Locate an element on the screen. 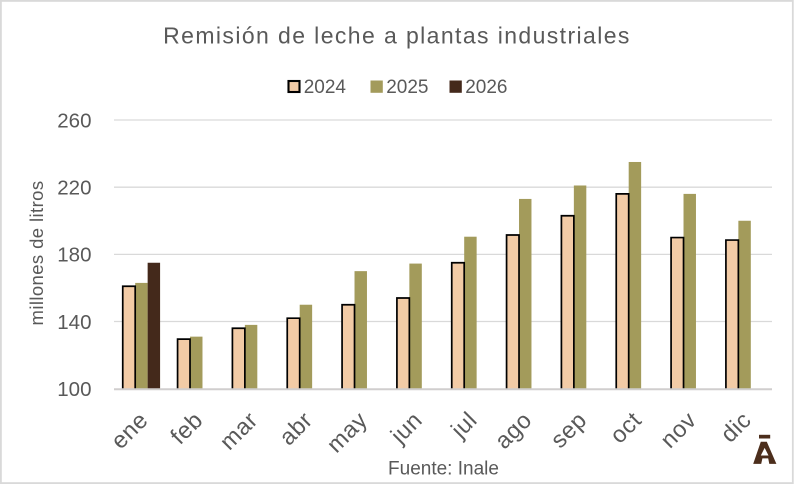 The width and height of the screenshot is (795, 485). svg-text: 220 is located at coordinates (74, 188).